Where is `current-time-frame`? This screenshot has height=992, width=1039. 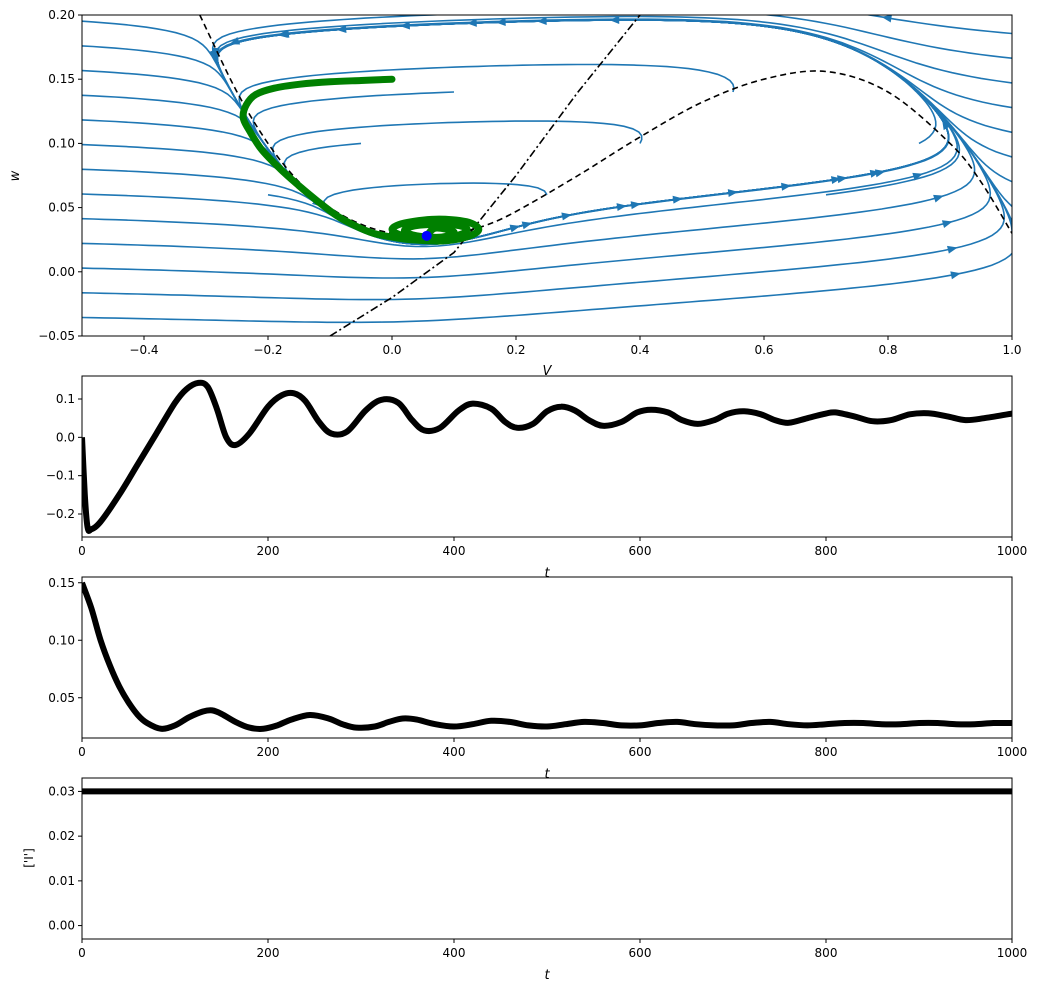 current-time-frame is located at coordinates (547, 858).